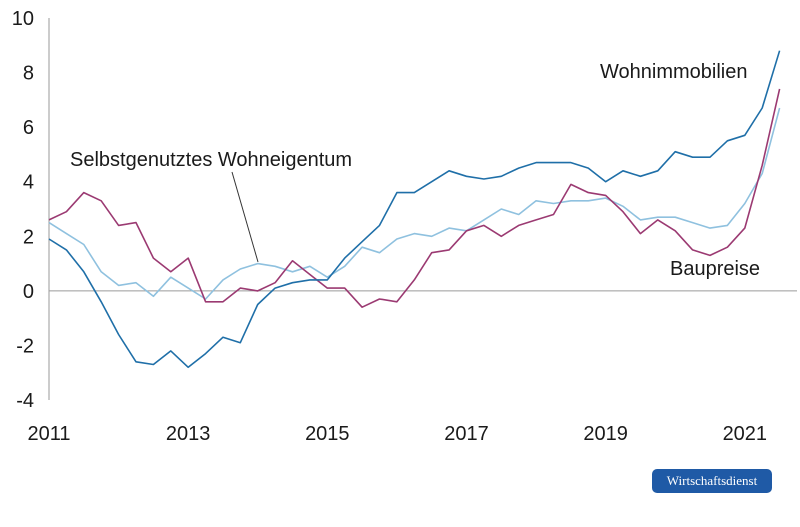 The height and width of the screenshot is (527, 800). Describe the element at coordinates (245, 217) in the screenshot. I see `annotation-leader-line` at that location.